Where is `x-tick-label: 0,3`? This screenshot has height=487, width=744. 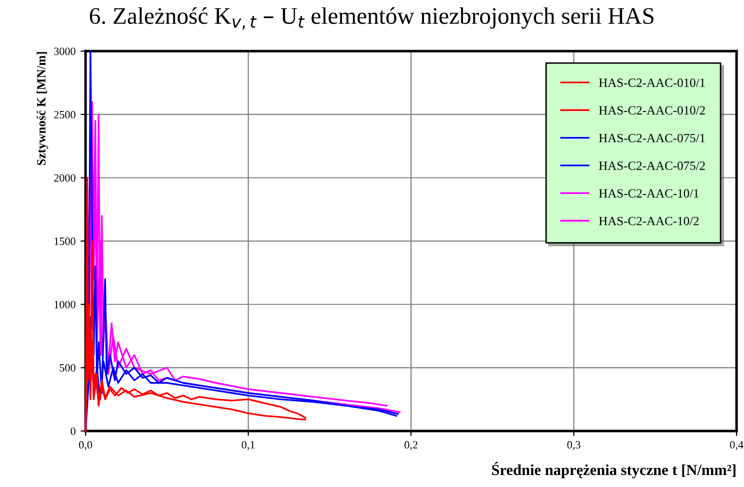 x-tick-label: 0,3 is located at coordinates (573, 445).